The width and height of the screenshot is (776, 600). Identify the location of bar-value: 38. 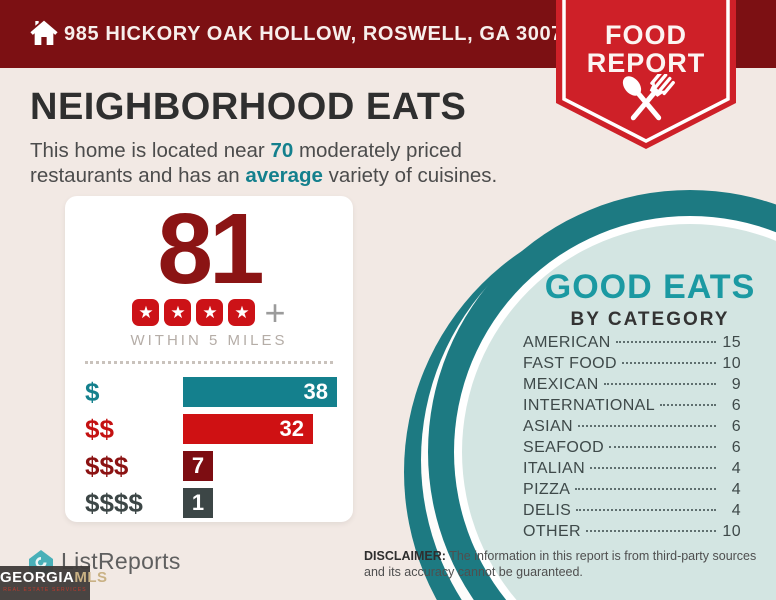
(315, 391).